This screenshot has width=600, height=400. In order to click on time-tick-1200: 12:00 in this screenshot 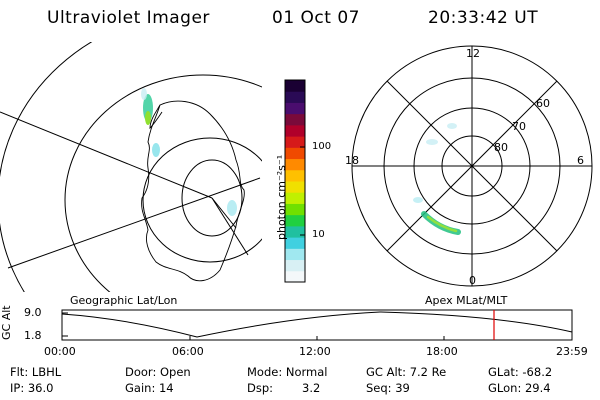, I will do `click(315, 351)`.